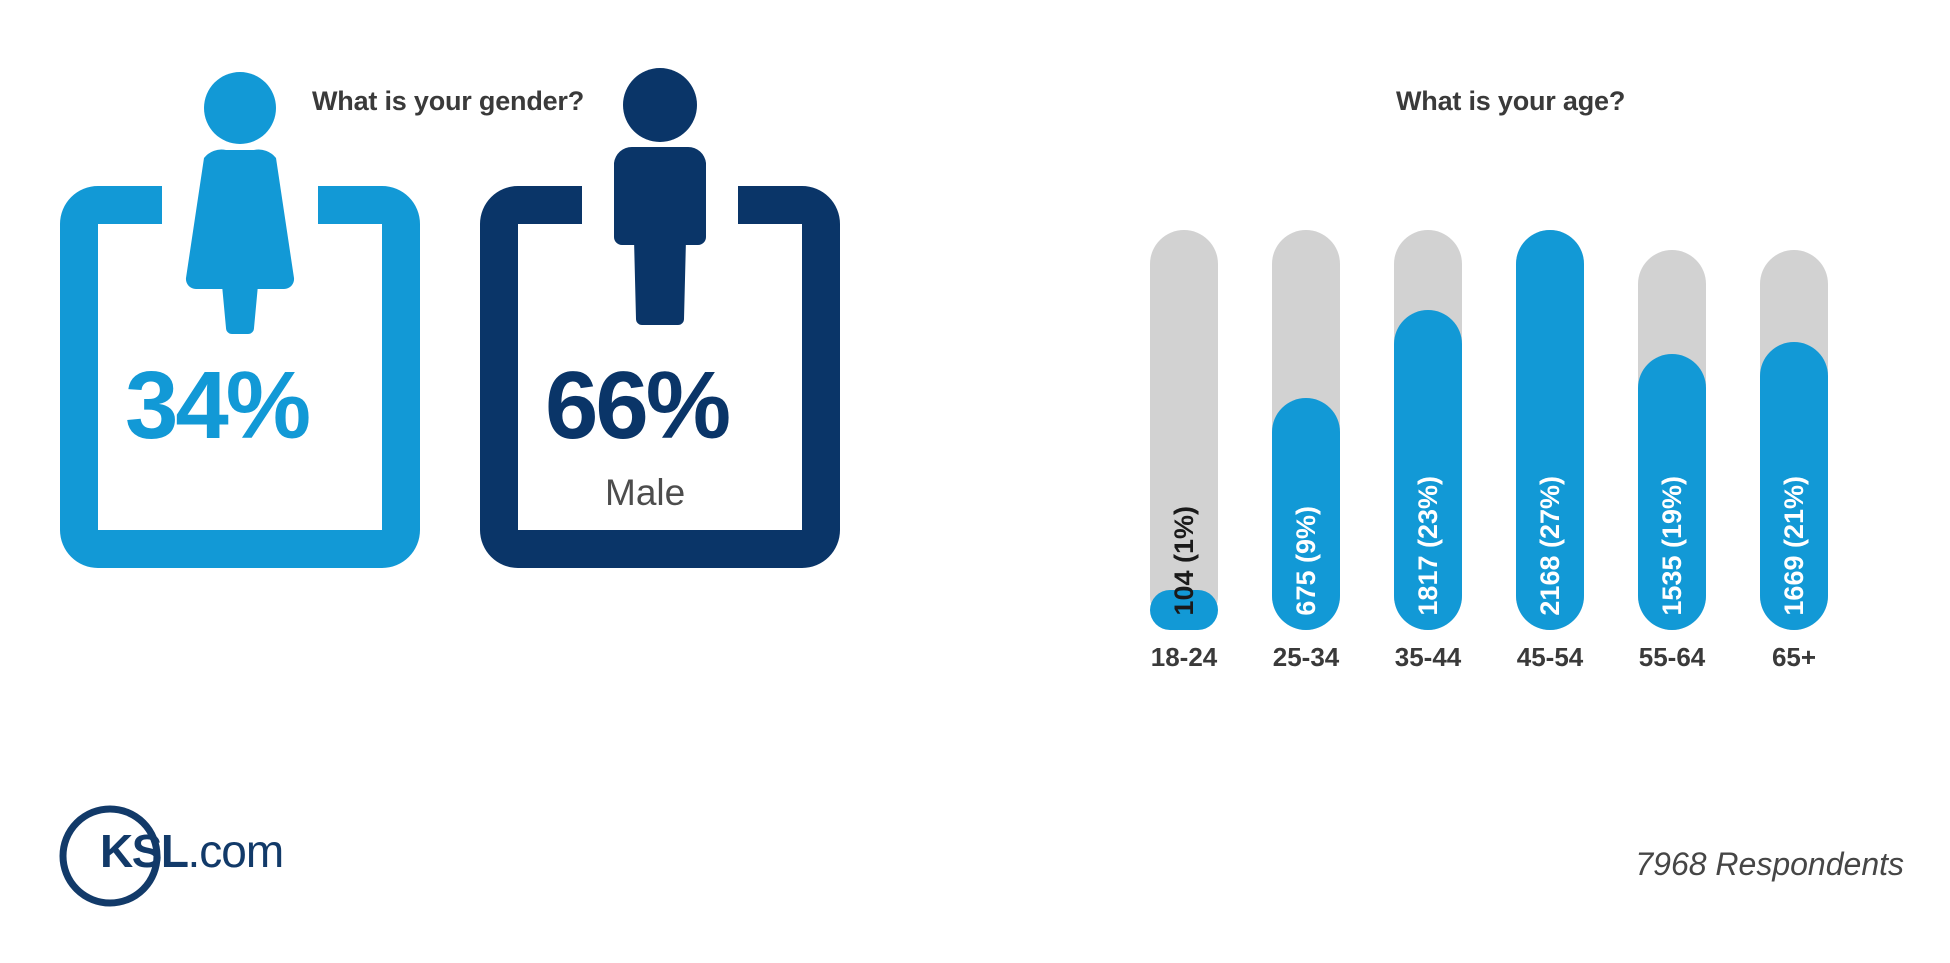 The height and width of the screenshot is (963, 1950). I want to click on ksl-wordmark: KSL.com, so click(192, 851).